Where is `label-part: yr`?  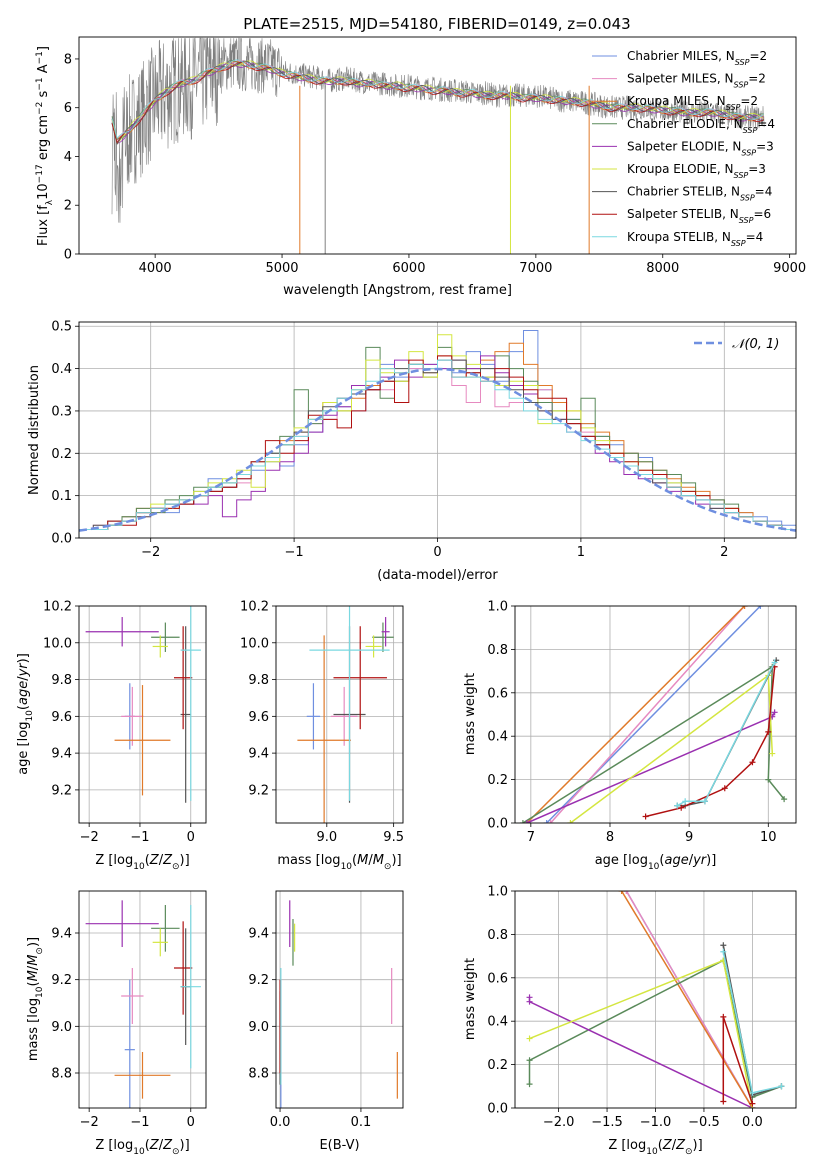 label-part: yr is located at coordinates (700, 860).